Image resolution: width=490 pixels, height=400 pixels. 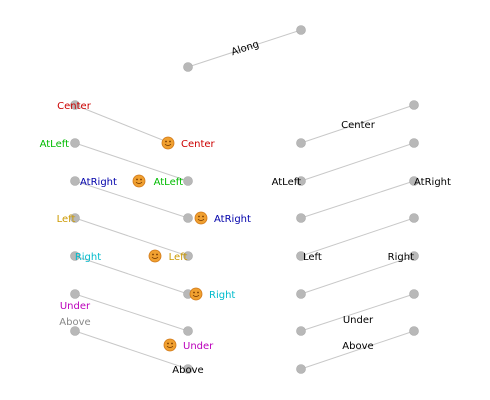 I want to click on edge-above-right: Above, so click(x=357, y=350).